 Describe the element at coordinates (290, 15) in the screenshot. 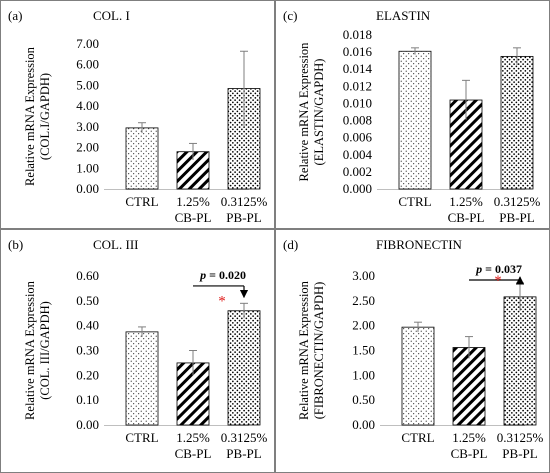

I see `panel-label: (c)` at that location.